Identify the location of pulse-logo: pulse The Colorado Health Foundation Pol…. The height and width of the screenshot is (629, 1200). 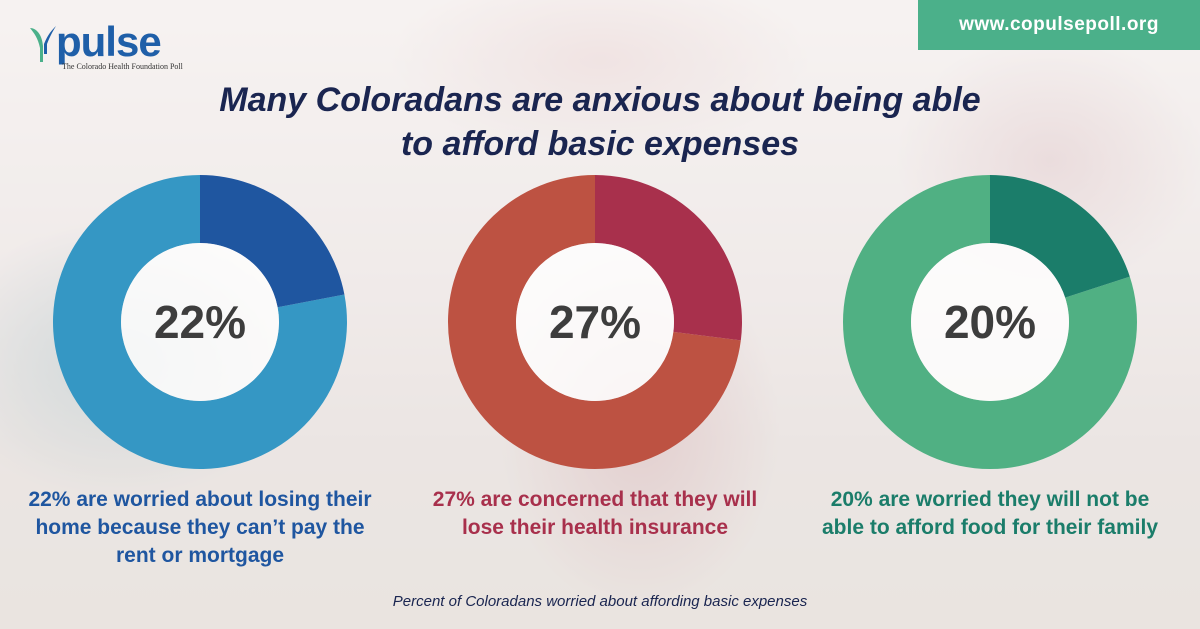
(111, 46).